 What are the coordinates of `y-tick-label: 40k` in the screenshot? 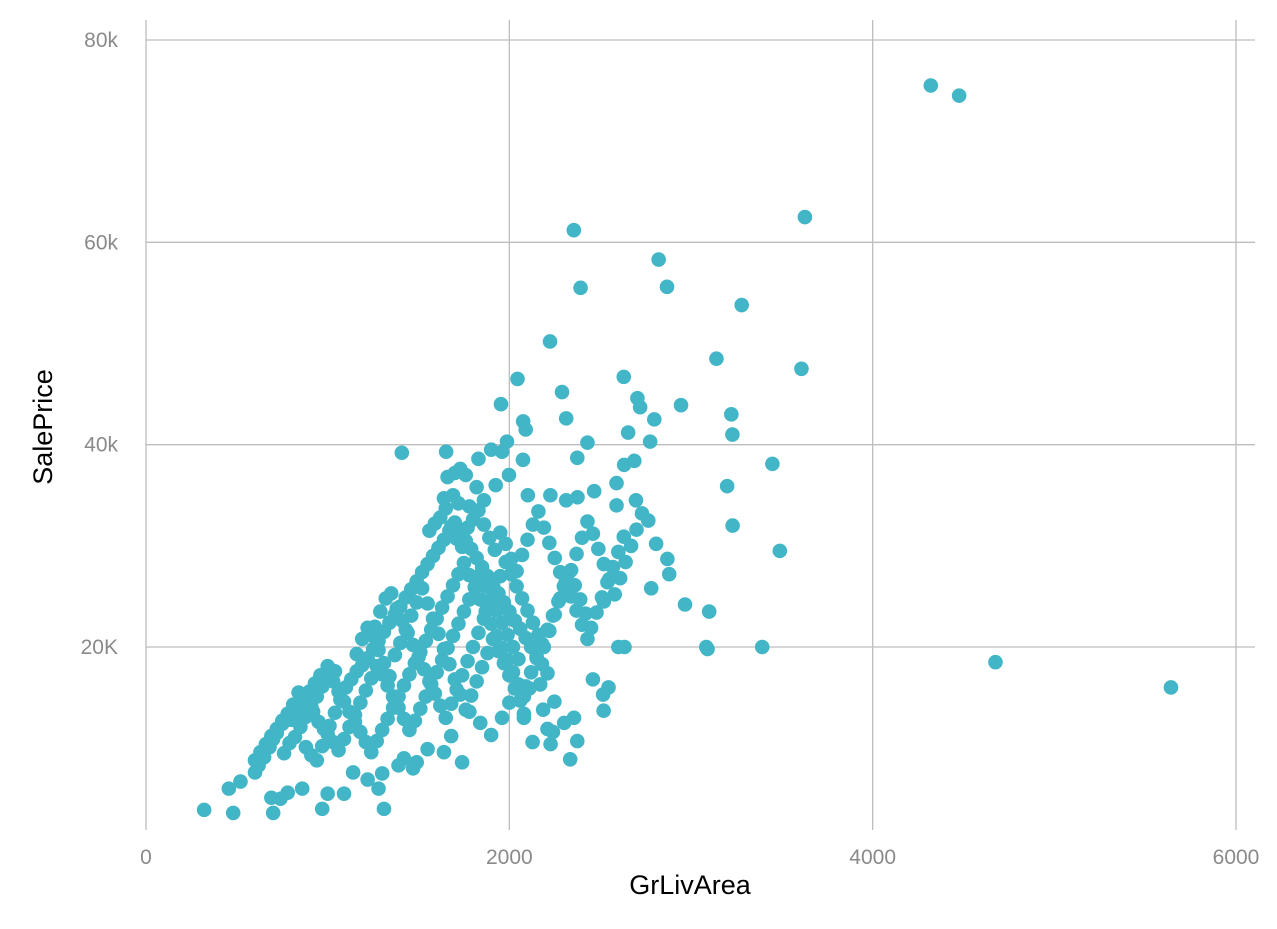 It's located at (101, 445).